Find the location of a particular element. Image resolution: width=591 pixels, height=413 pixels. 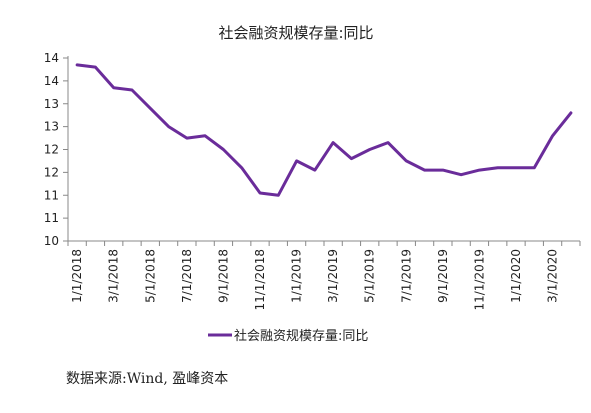

x-tick-label: 3/1/2018 is located at coordinates (114, 276).